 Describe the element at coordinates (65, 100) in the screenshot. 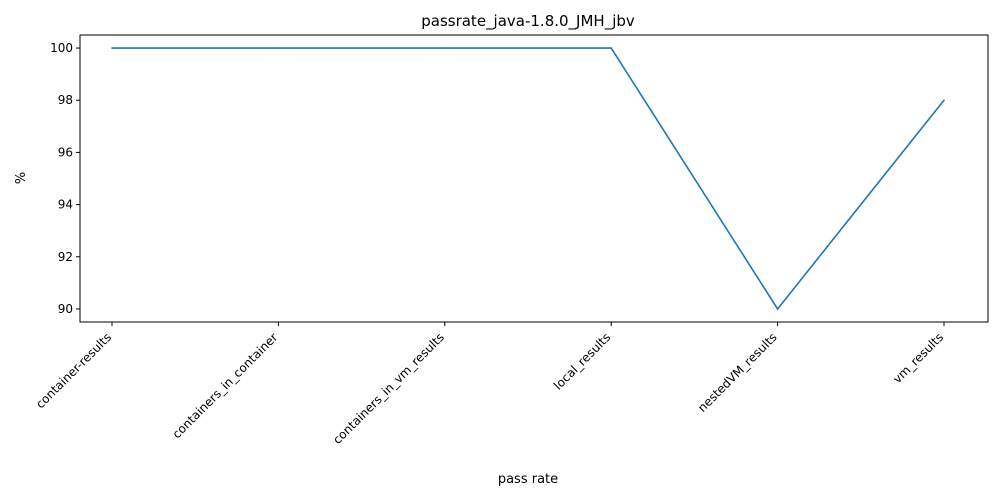

I see `y-tick-label: 98` at that location.